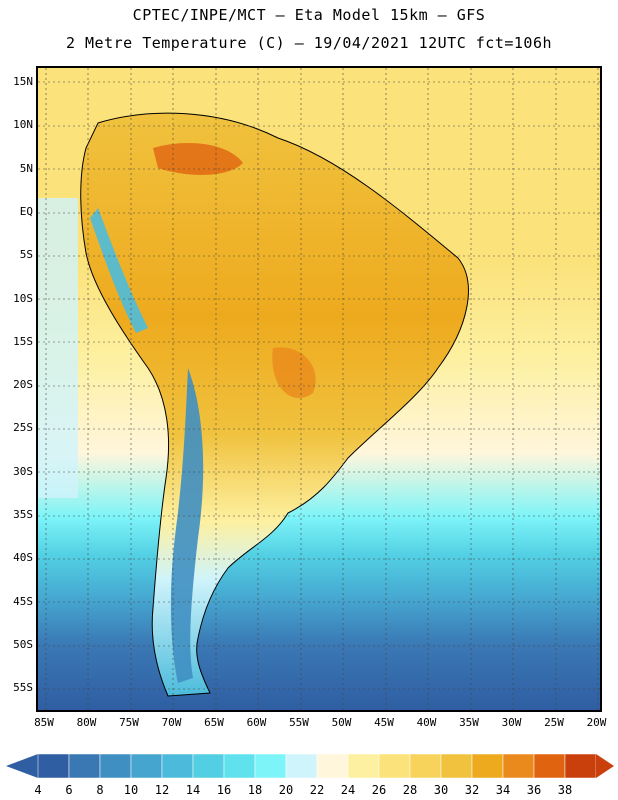  I want to click on colorbar-high-arrow, so click(605, 766).